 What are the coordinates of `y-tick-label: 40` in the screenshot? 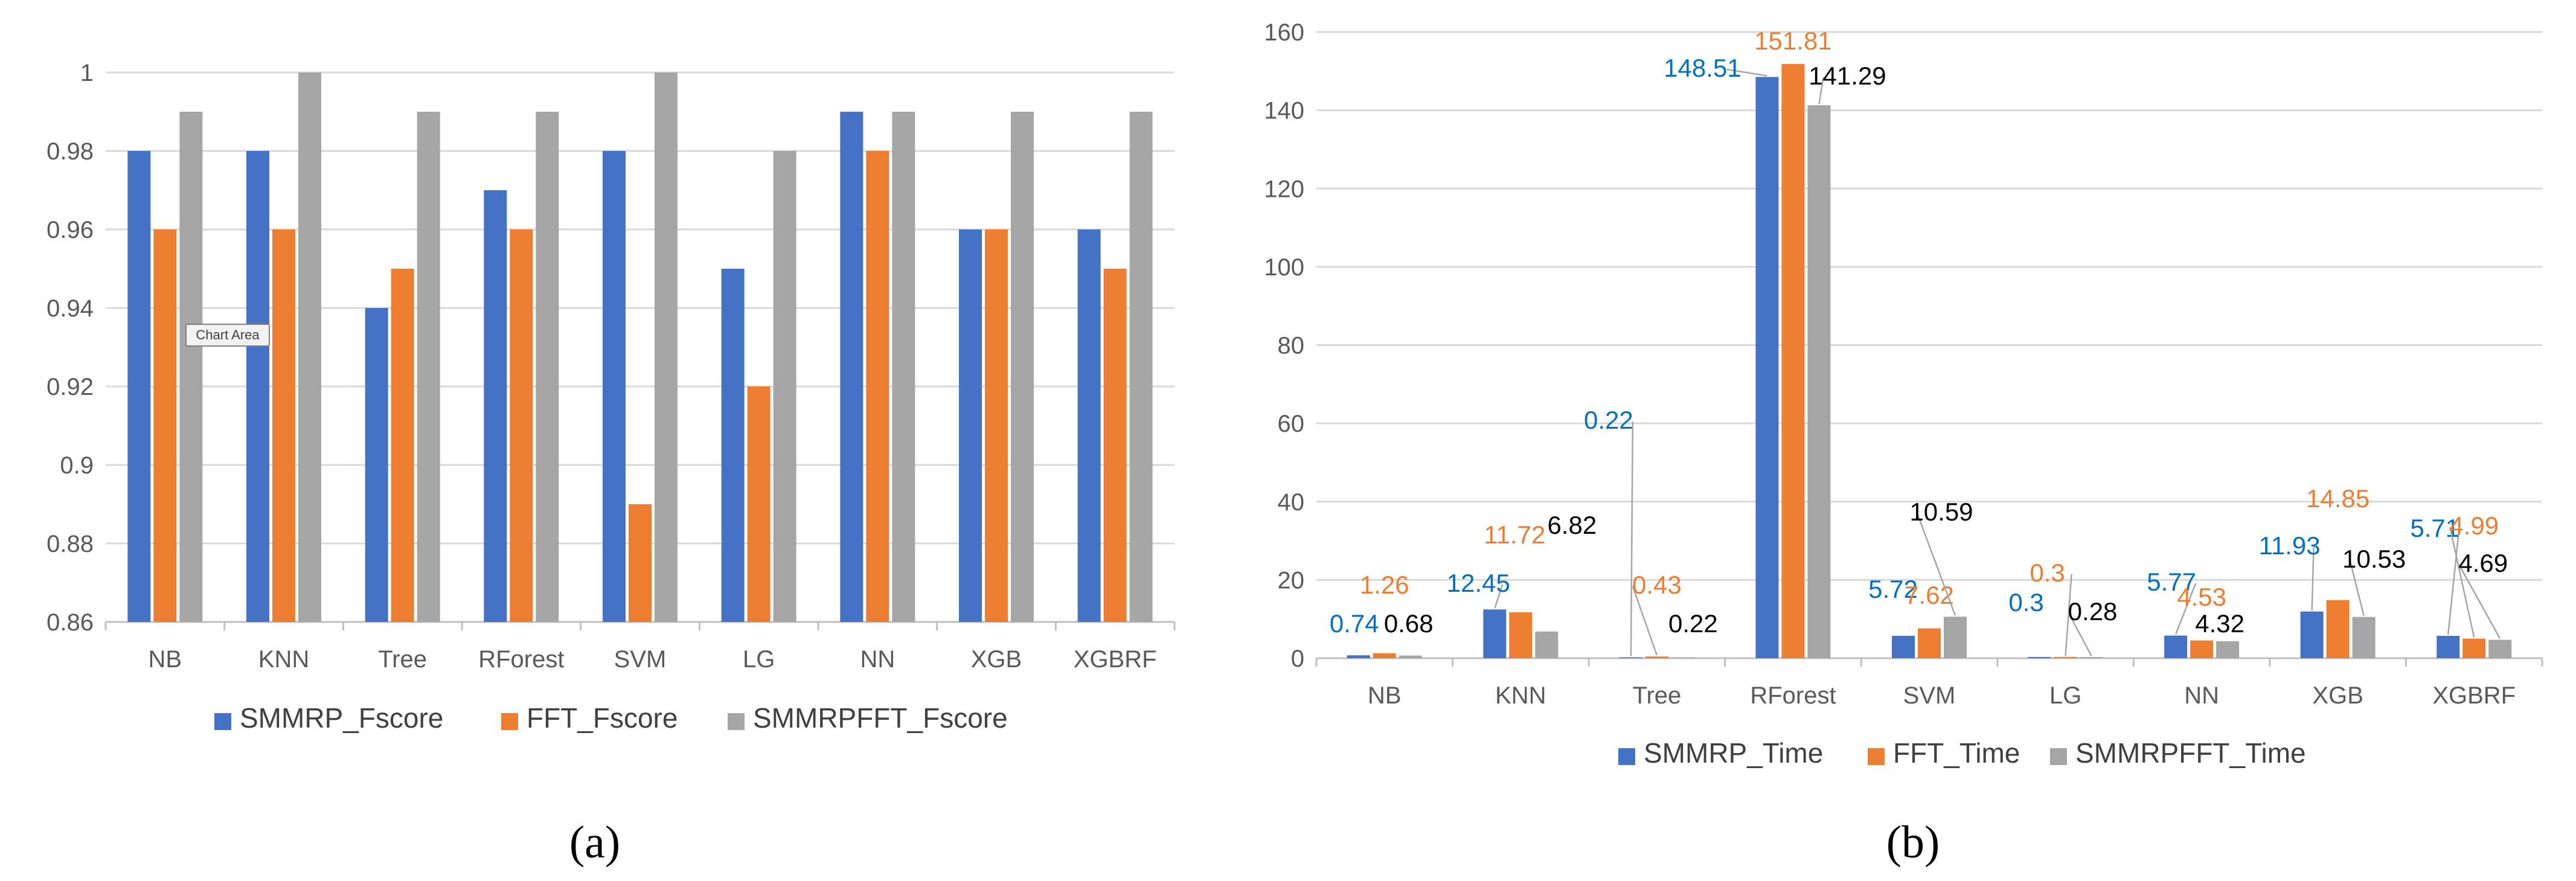 It's located at (1291, 502).